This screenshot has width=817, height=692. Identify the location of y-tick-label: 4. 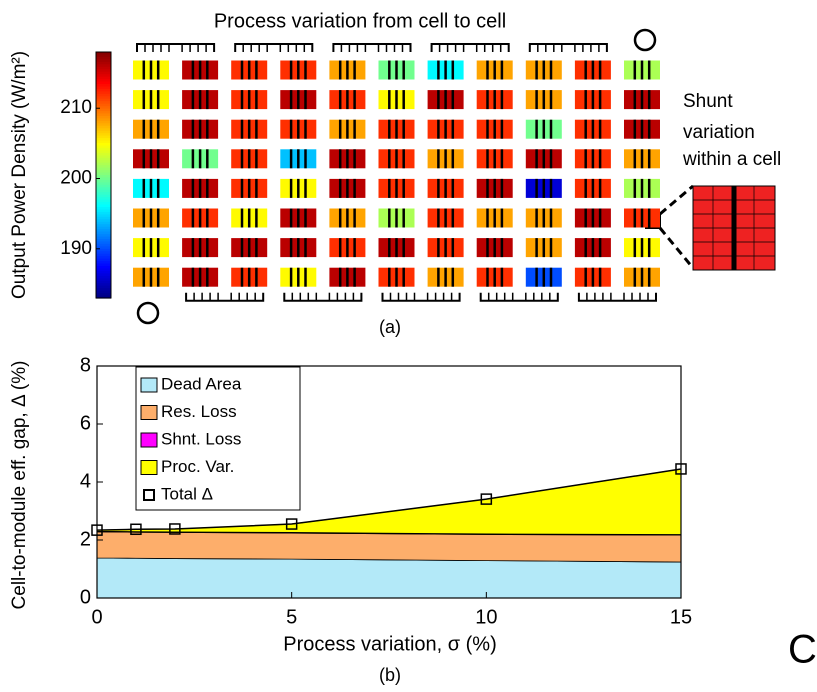
(85, 481).